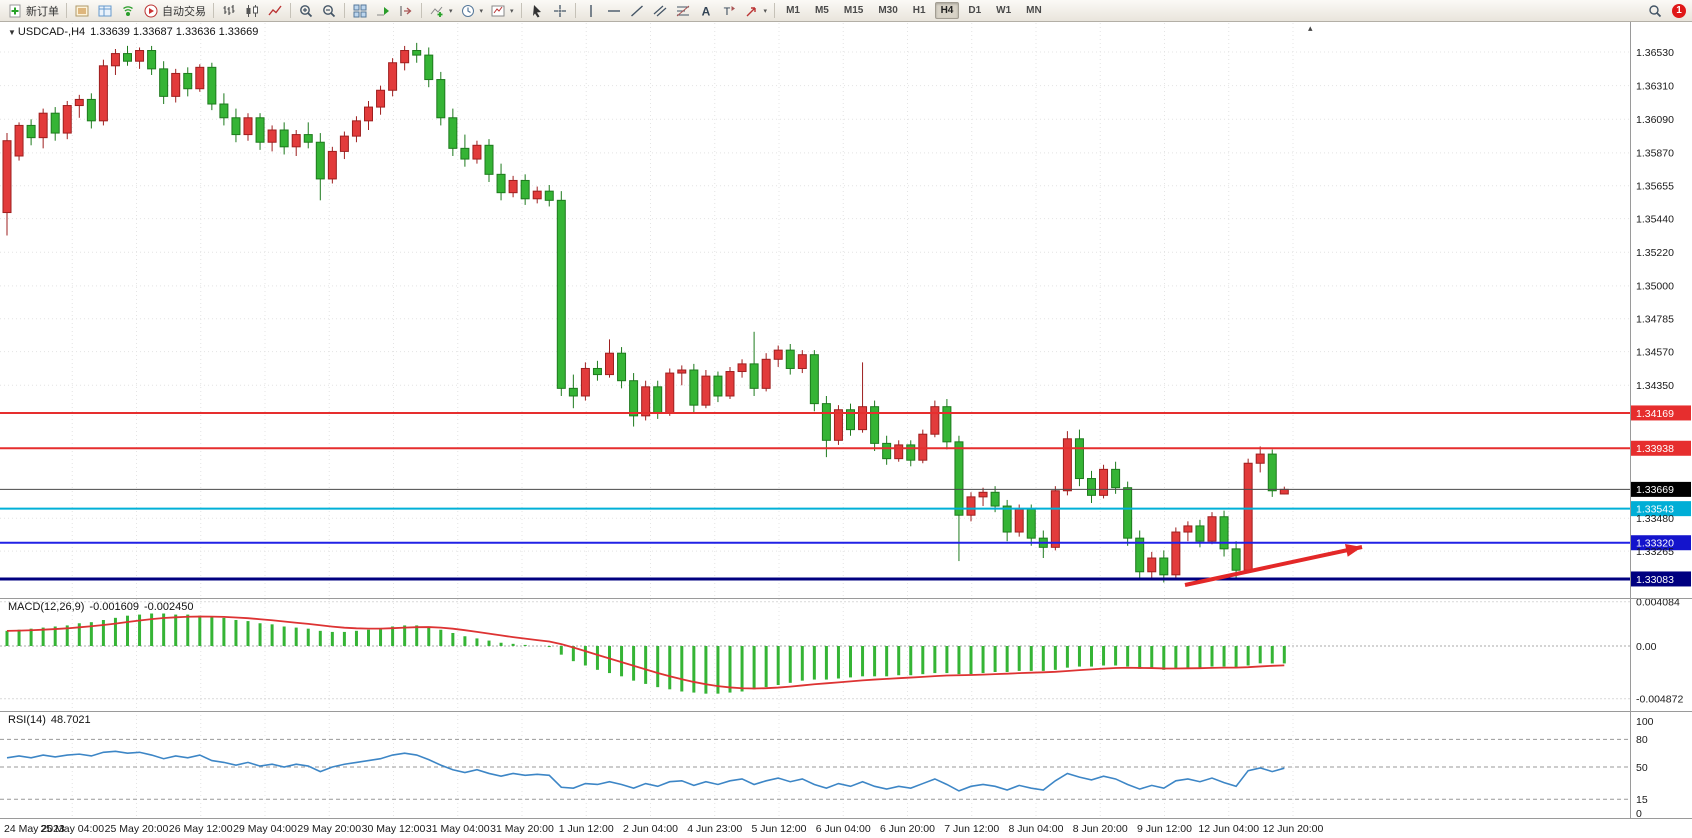 The image size is (1692, 838). Describe the element at coordinates (537, 10) in the screenshot. I see `cursor-button` at that location.